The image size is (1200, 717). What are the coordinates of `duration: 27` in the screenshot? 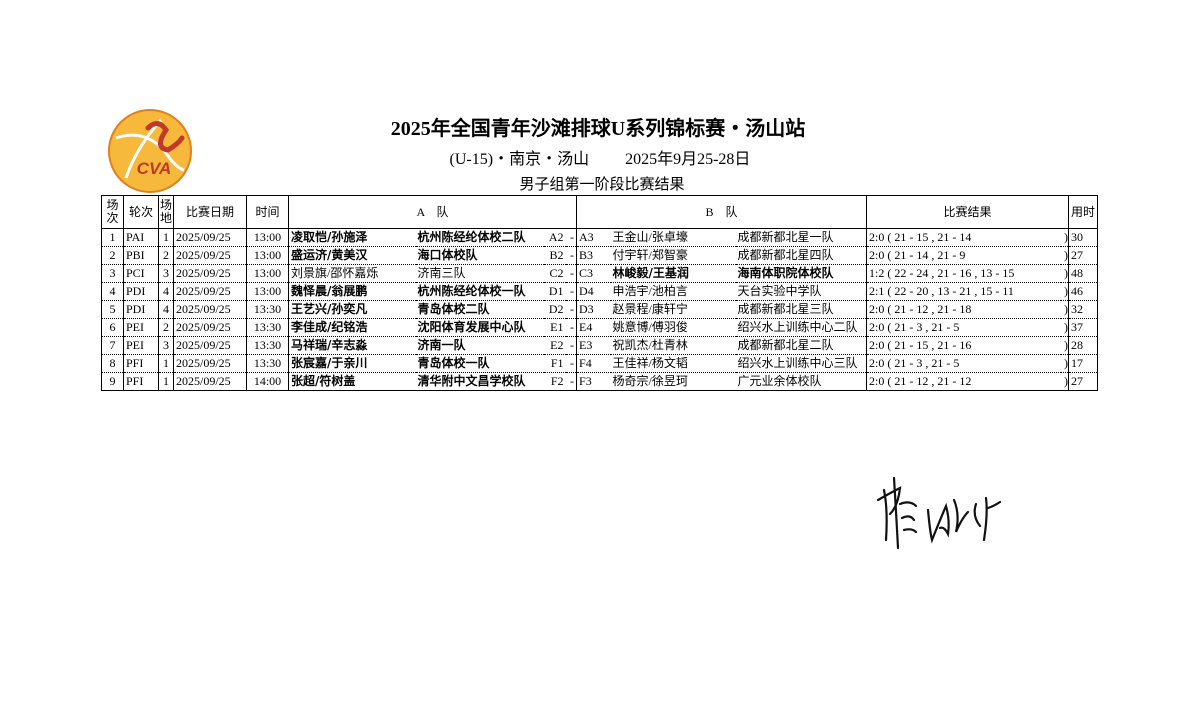 It's located at (1083, 255).